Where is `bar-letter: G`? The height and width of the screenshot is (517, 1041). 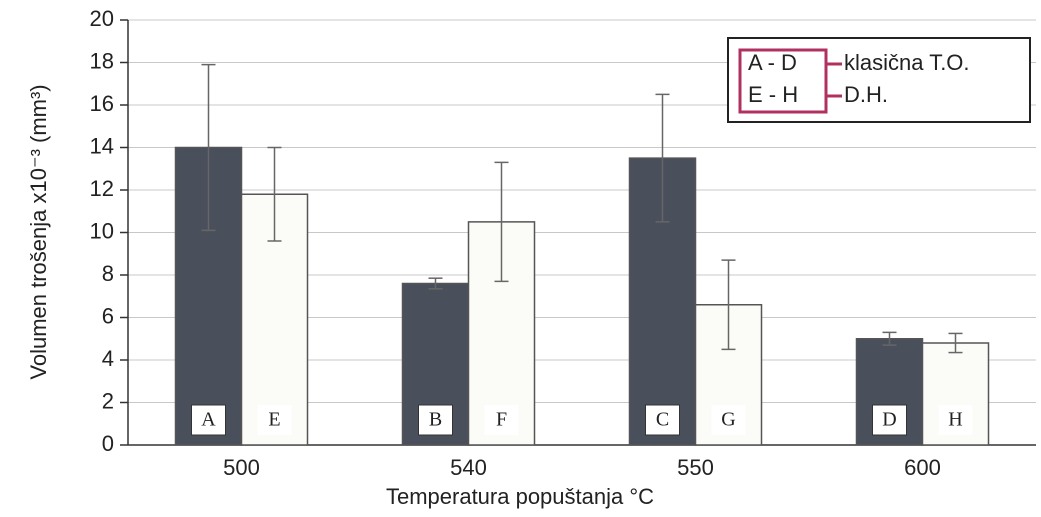 bar-letter: G is located at coordinates (728, 420).